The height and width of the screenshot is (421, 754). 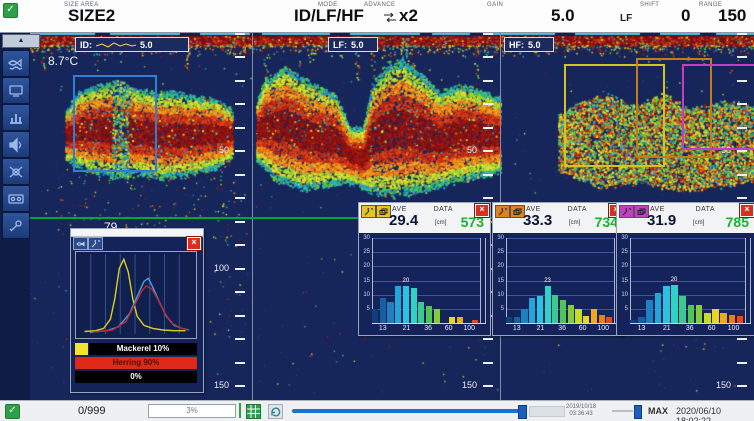 What do you see at coordinates (10, 10) in the screenshot?
I see `top-checkbox-icon: ✓` at bounding box center [10, 10].